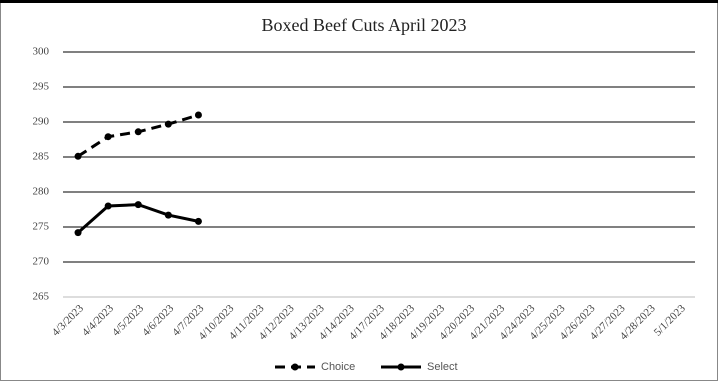 This screenshot has height=381, width=718. What do you see at coordinates (41, 192) in the screenshot?
I see `y-tick-label: 280` at bounding box center [41, 192].